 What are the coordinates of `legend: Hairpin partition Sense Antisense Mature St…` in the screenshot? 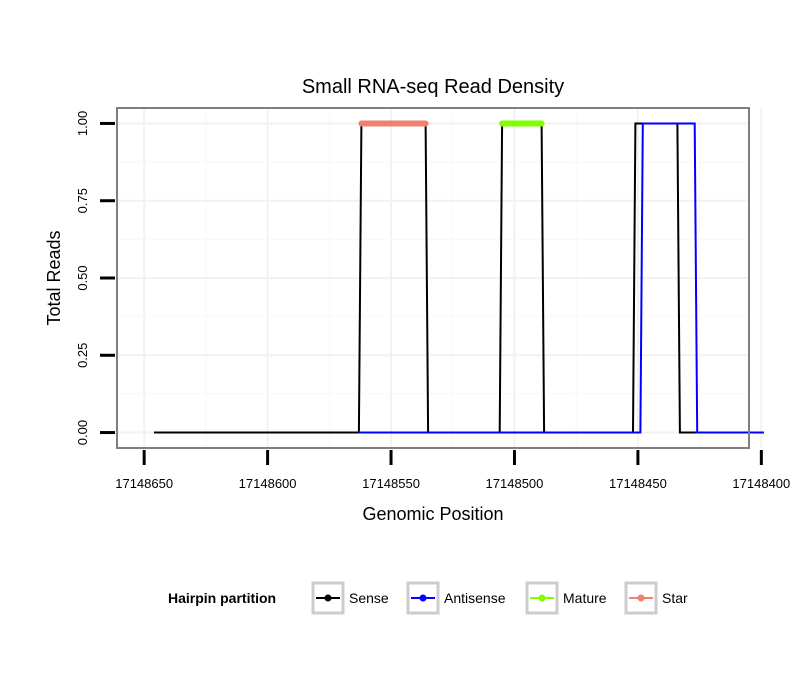 It's located at (428, 598).